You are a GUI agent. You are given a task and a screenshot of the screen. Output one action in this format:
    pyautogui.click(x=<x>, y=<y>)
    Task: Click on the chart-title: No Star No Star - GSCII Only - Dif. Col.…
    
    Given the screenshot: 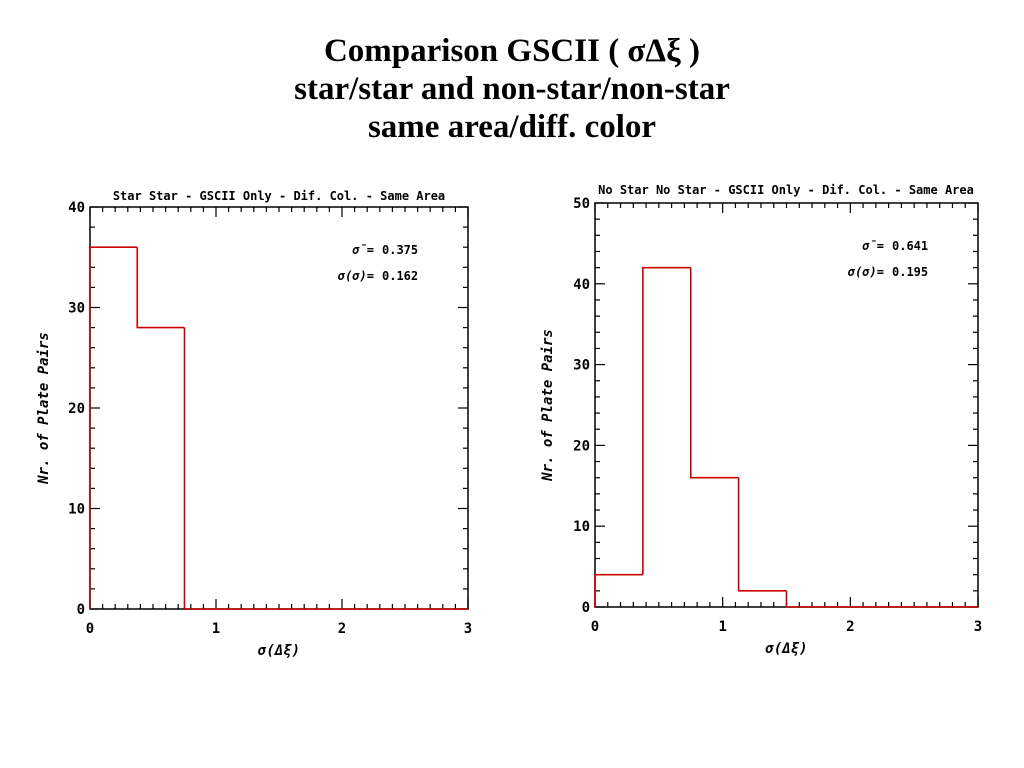 What is the action you would take?
    pyautogui.click(x=786, y=190)
    